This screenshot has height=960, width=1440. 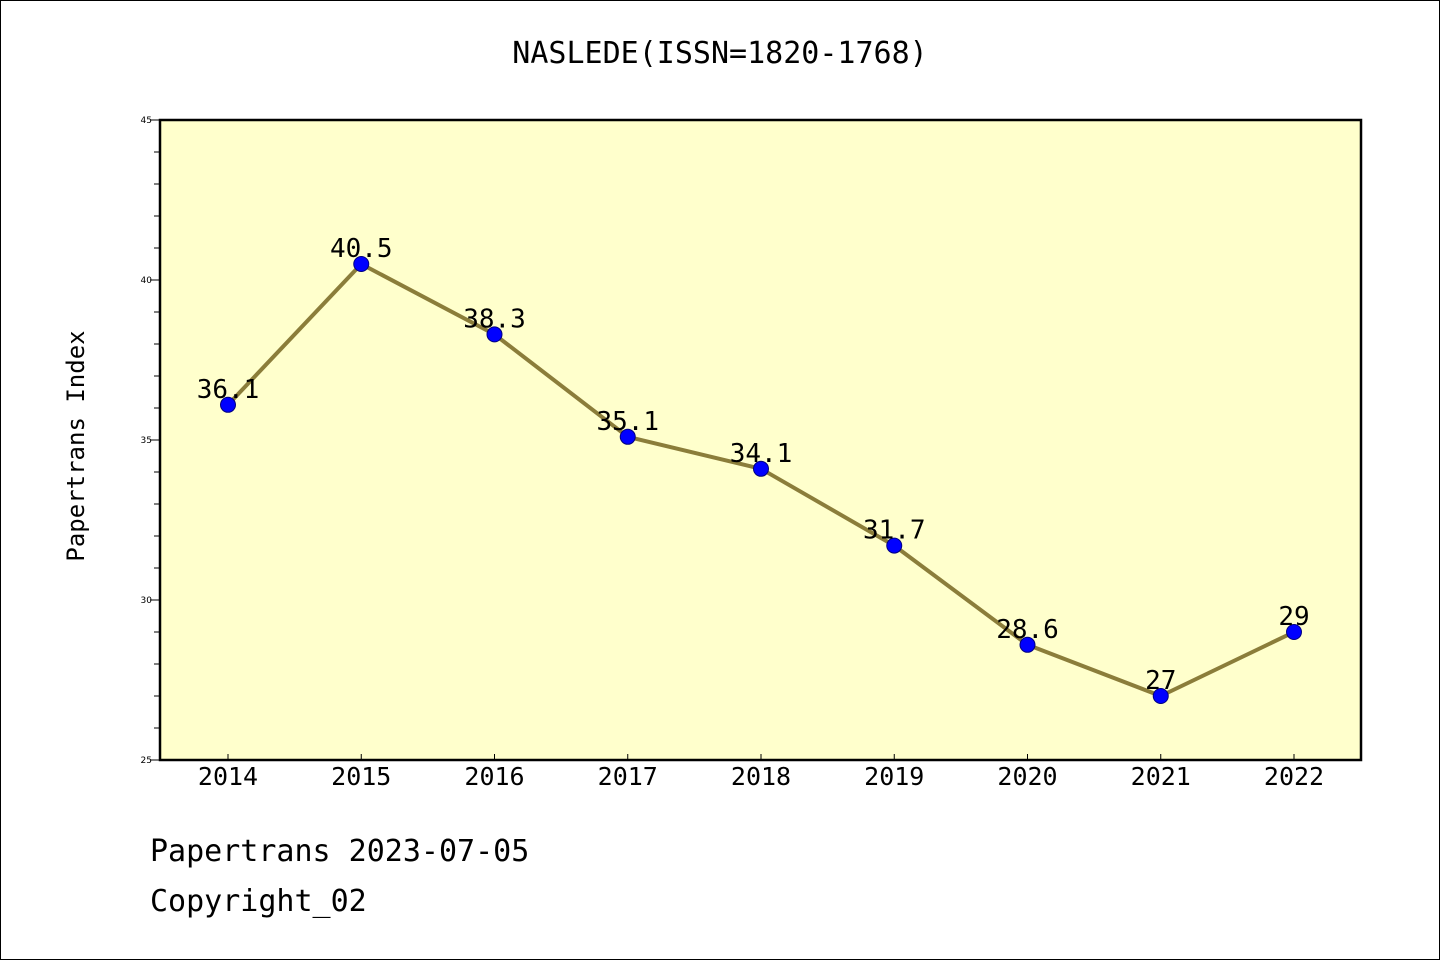 I want to click on x-tick-label: 2020, so click(x=1027, y=776).